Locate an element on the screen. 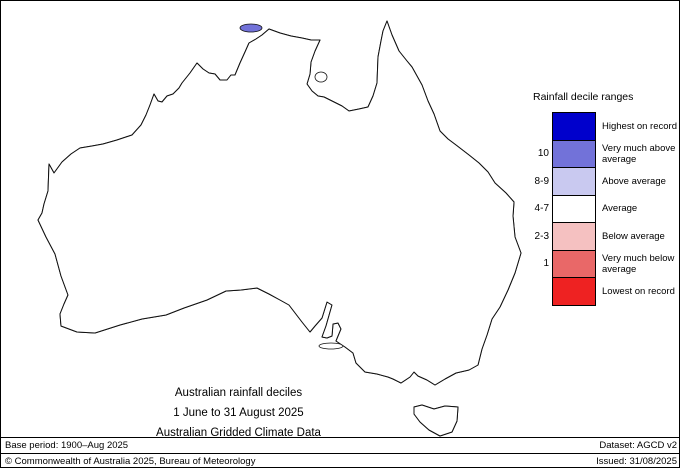 Image resolution: width=680 pixels, height=468 pixels. legend-item: 4-7 Average is located at coordinates (604, 208).